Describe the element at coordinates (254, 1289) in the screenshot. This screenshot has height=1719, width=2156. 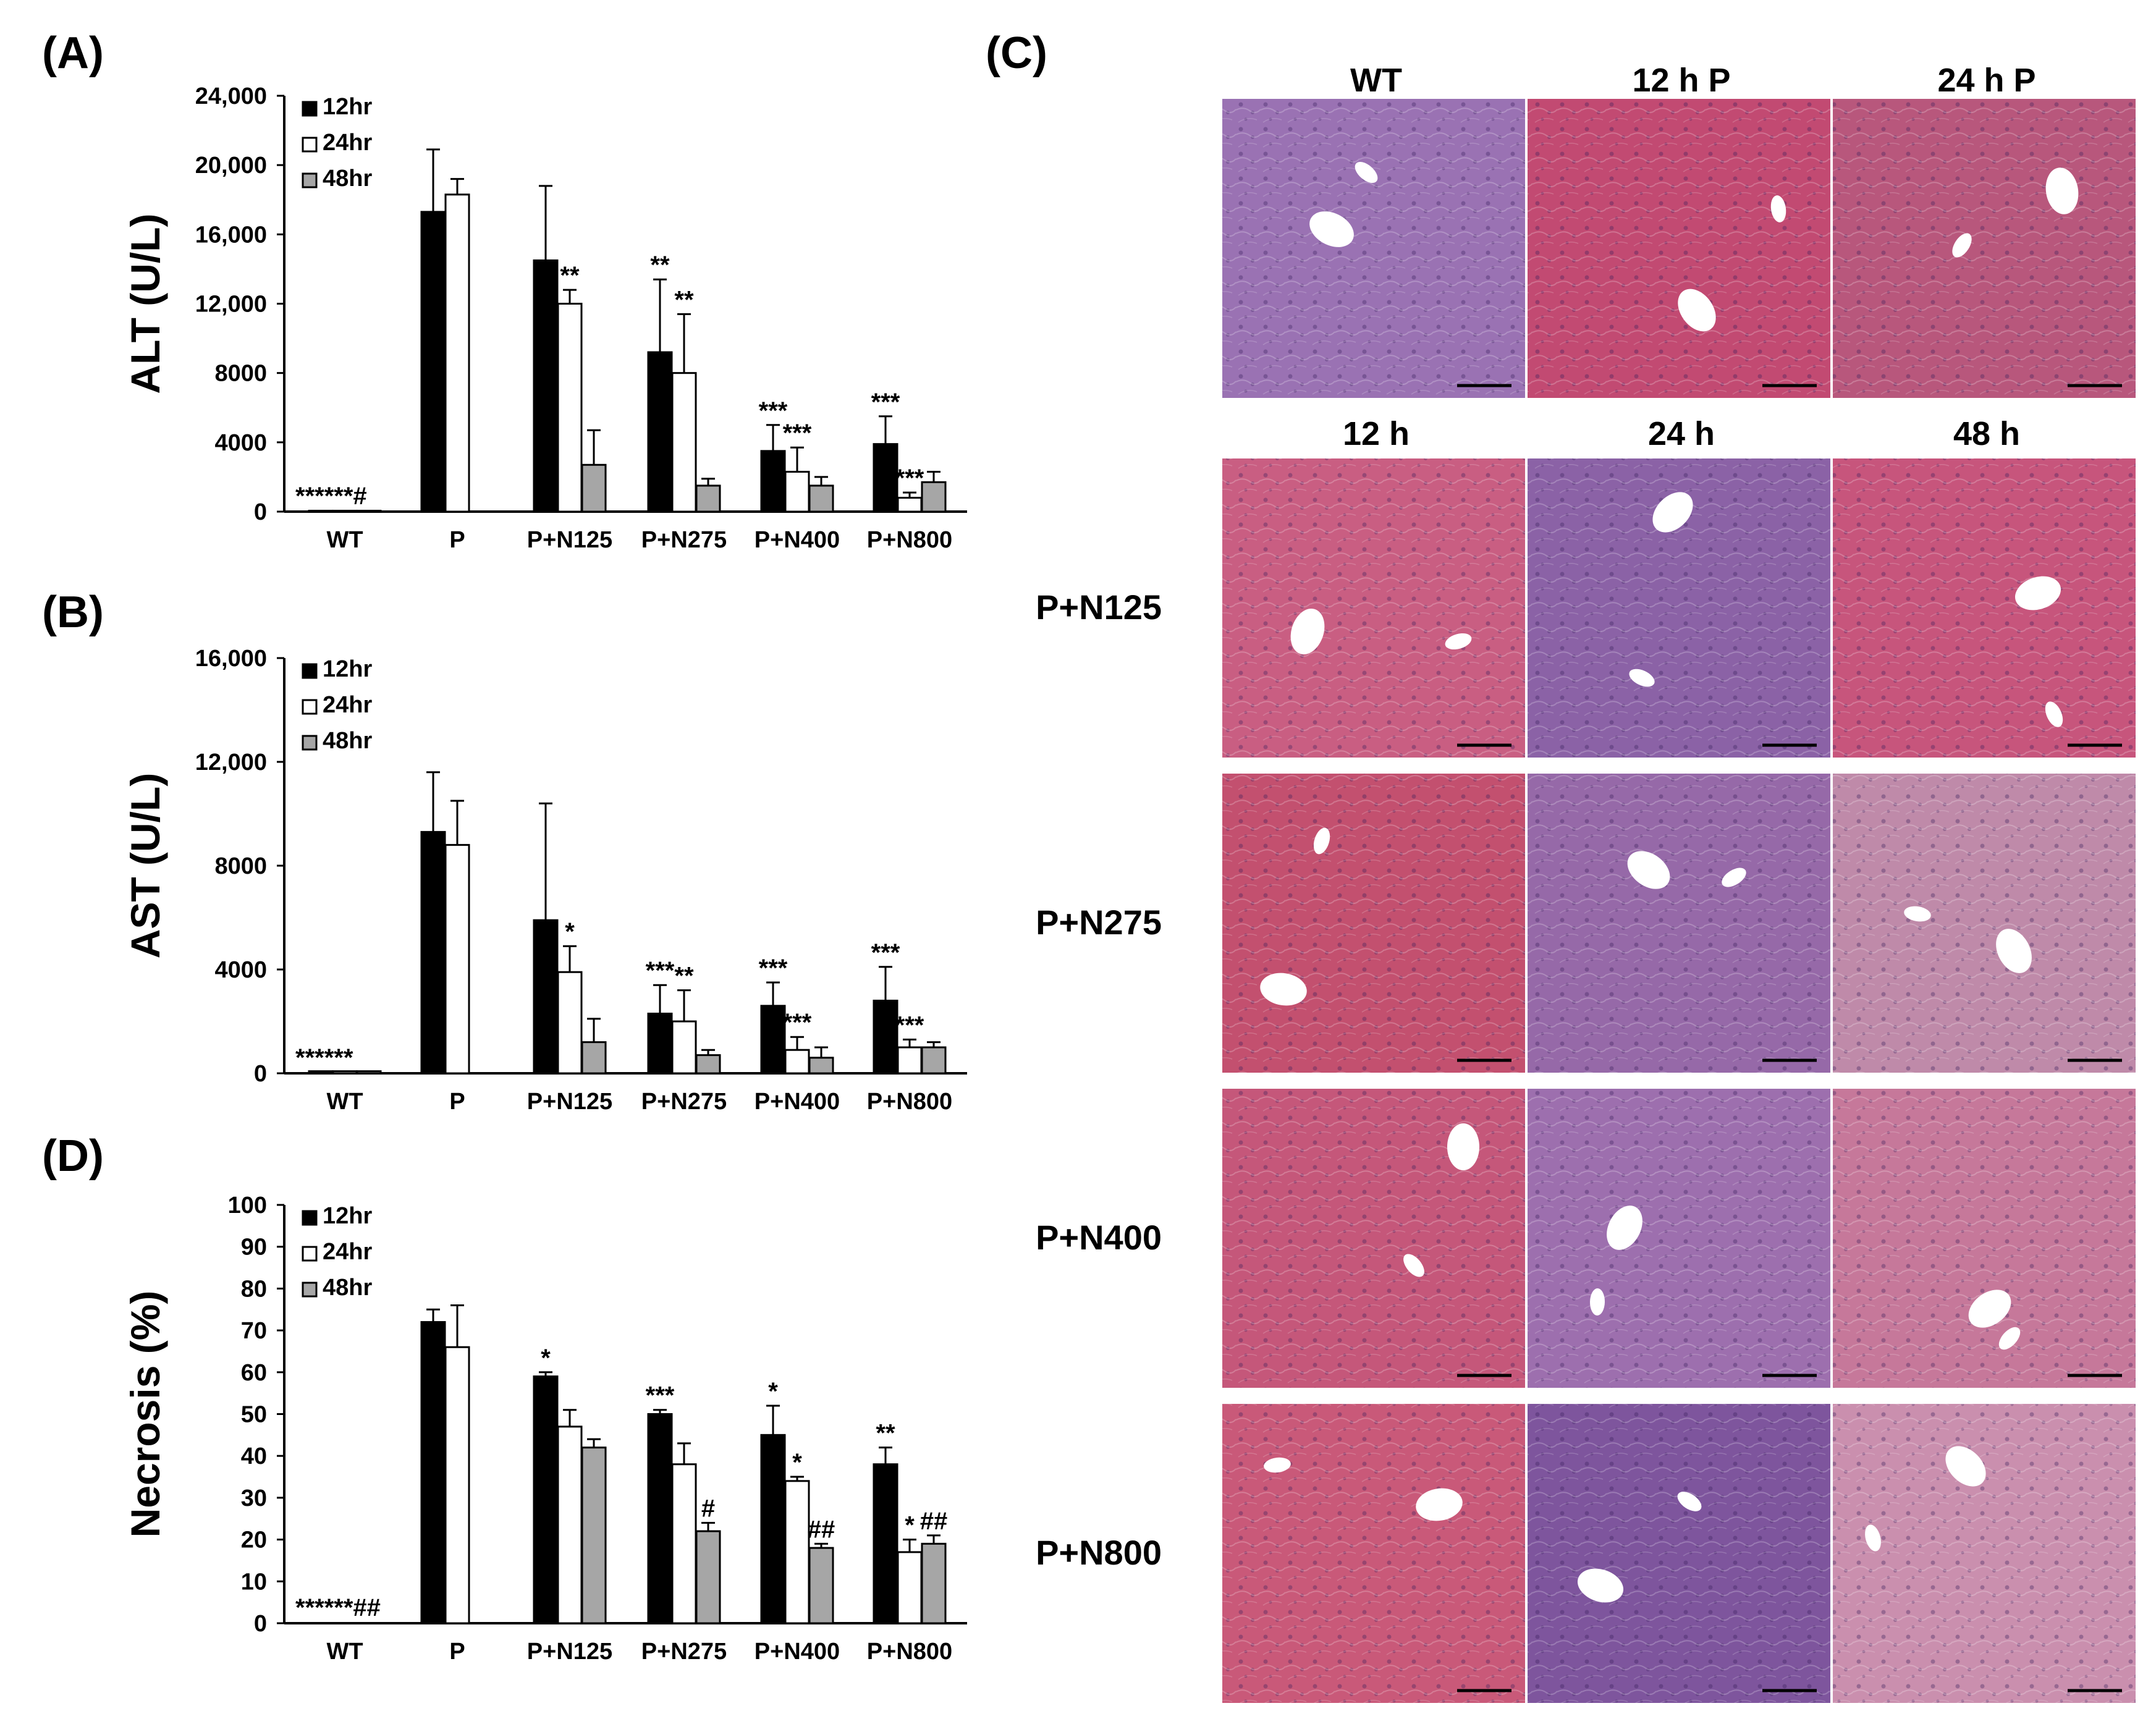
I see `y-tick-label: 80` at that location.